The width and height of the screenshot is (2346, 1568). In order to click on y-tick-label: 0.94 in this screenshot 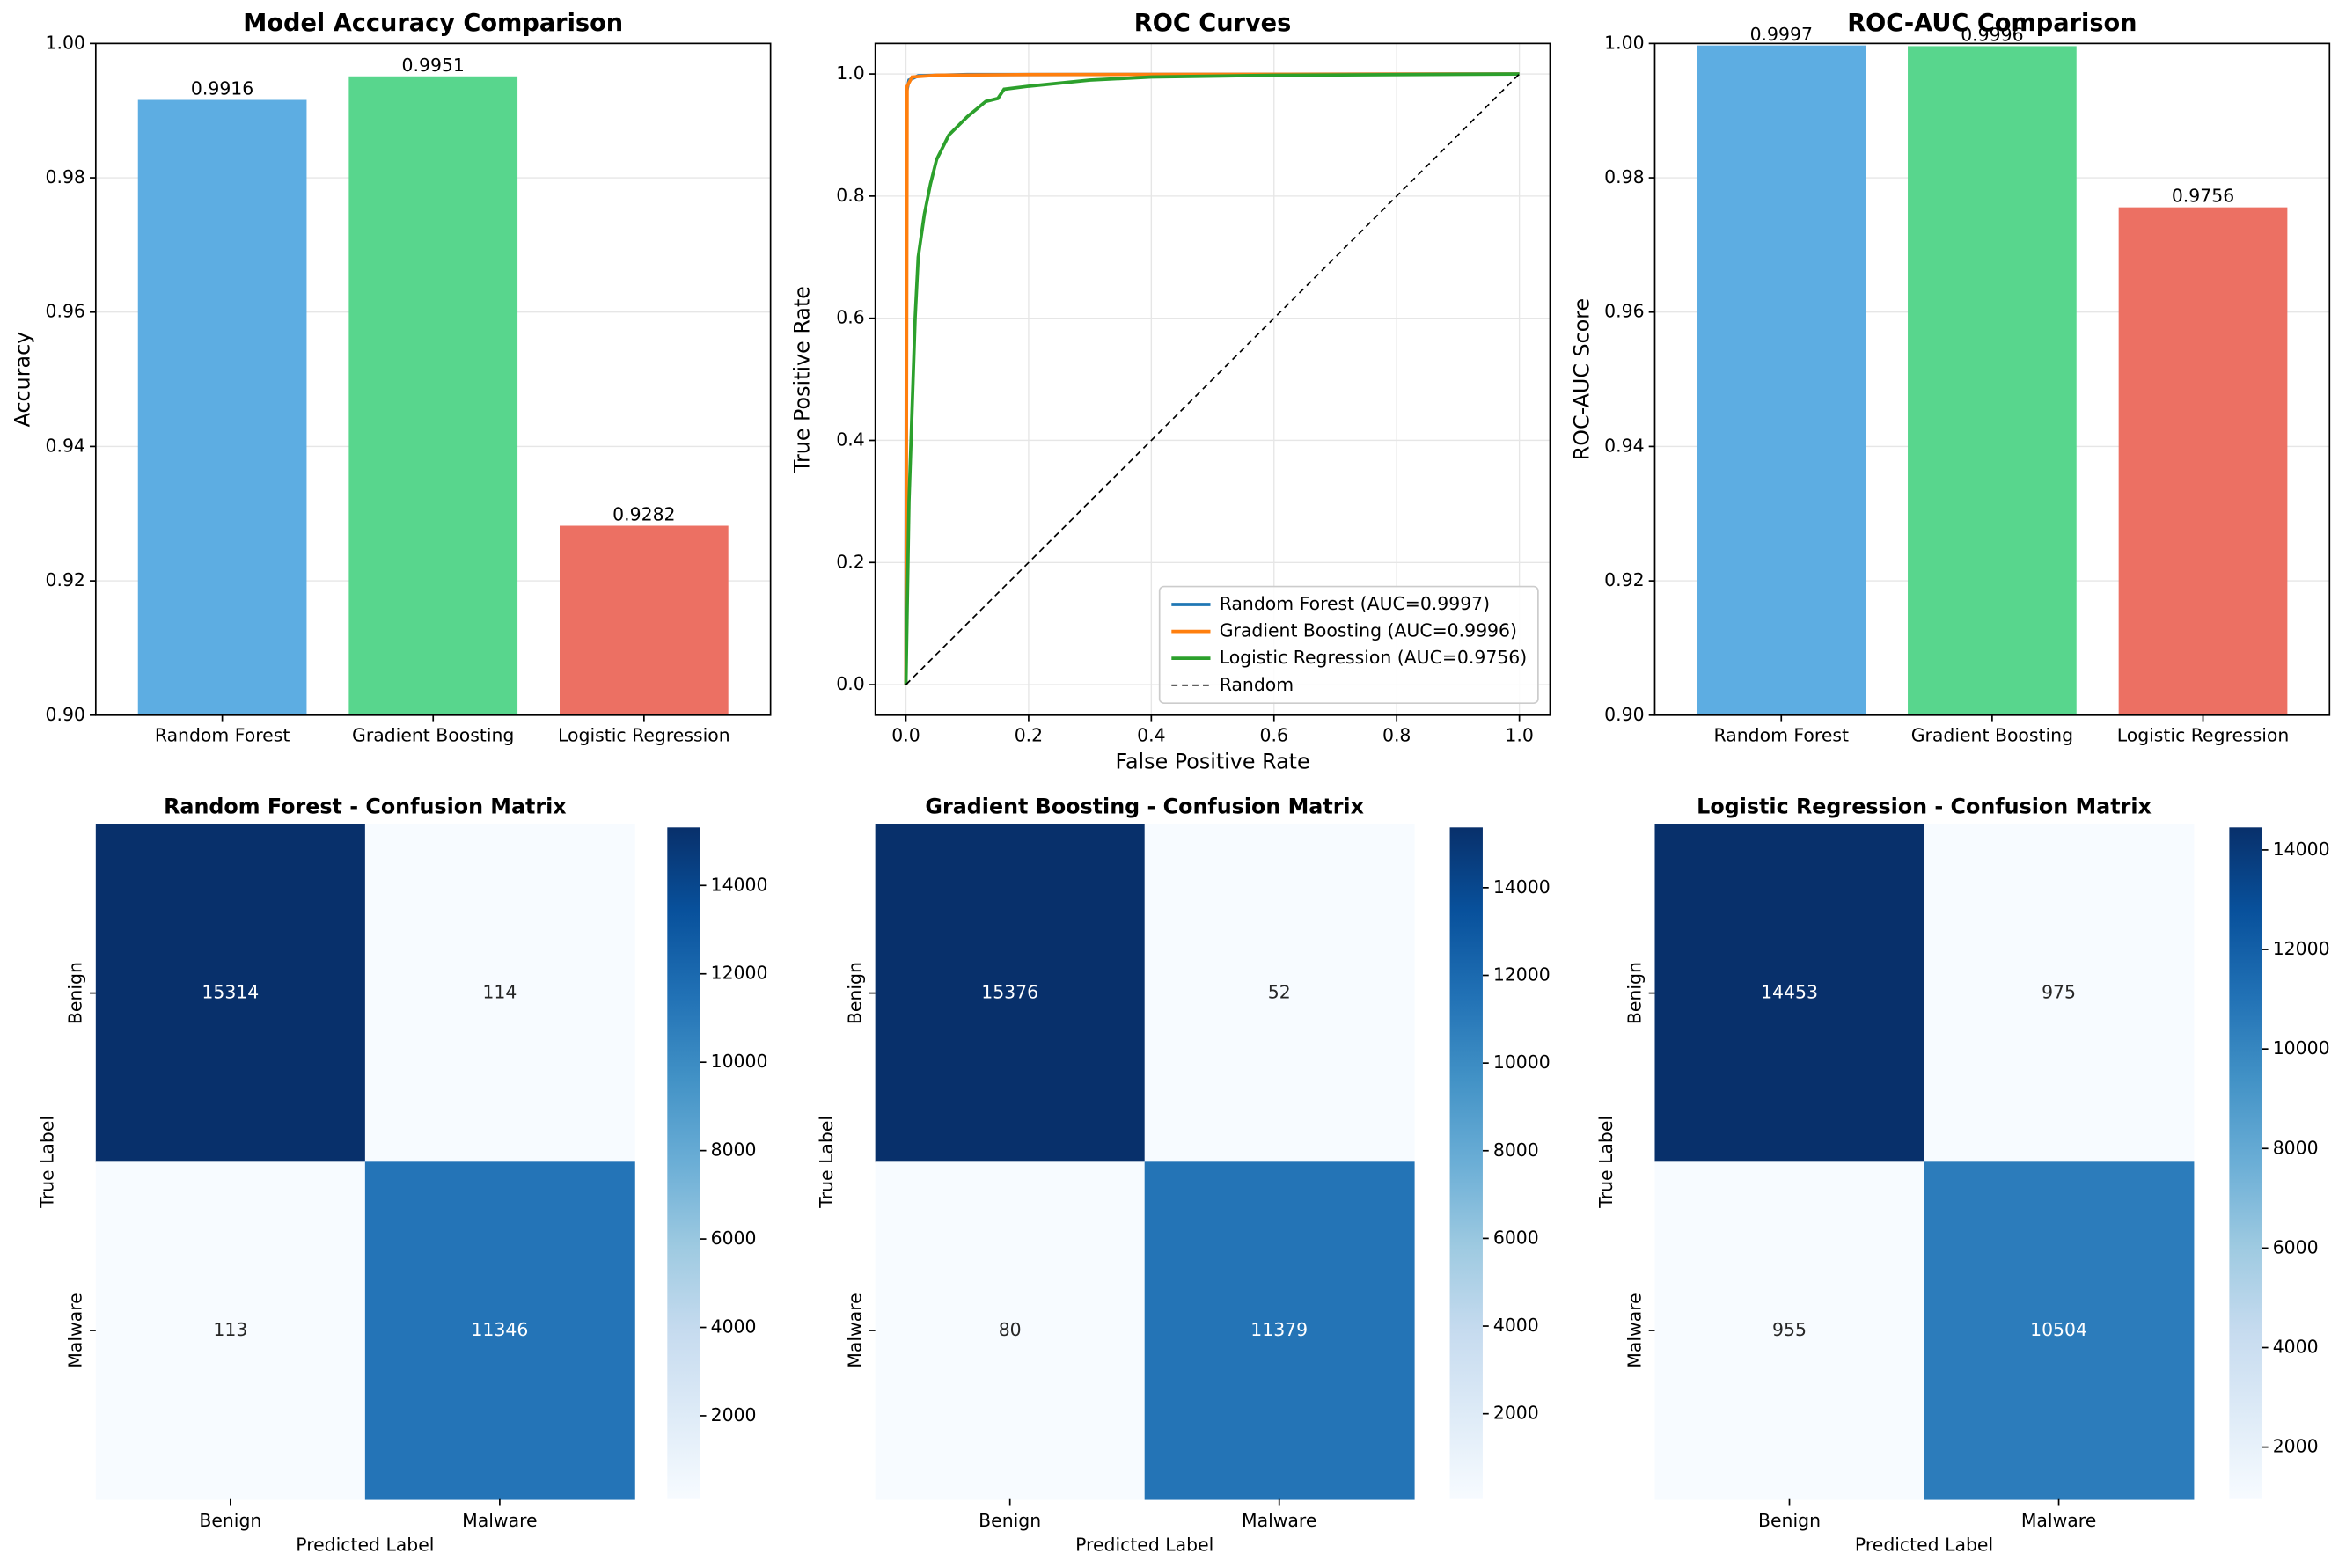, I will do `click(1624, 446)`.